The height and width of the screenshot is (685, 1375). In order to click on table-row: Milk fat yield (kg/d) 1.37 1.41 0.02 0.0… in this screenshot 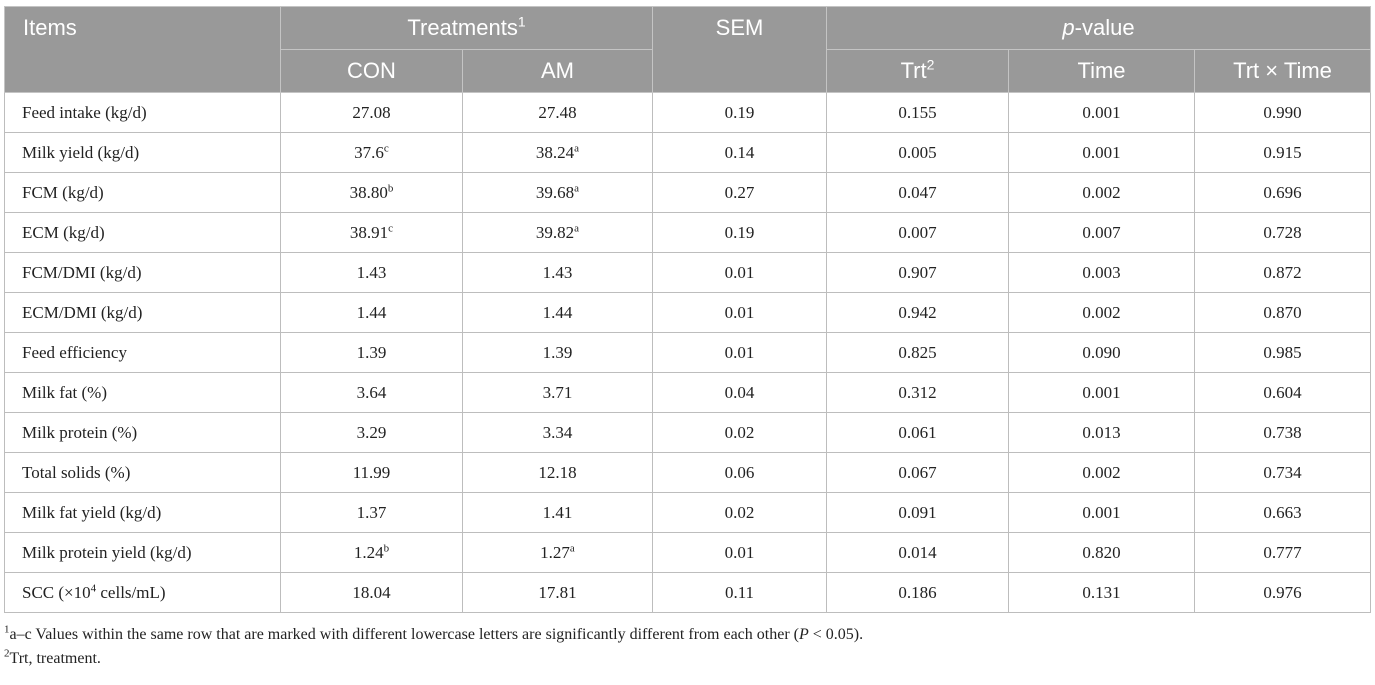, I will do `click(687, 512)`.